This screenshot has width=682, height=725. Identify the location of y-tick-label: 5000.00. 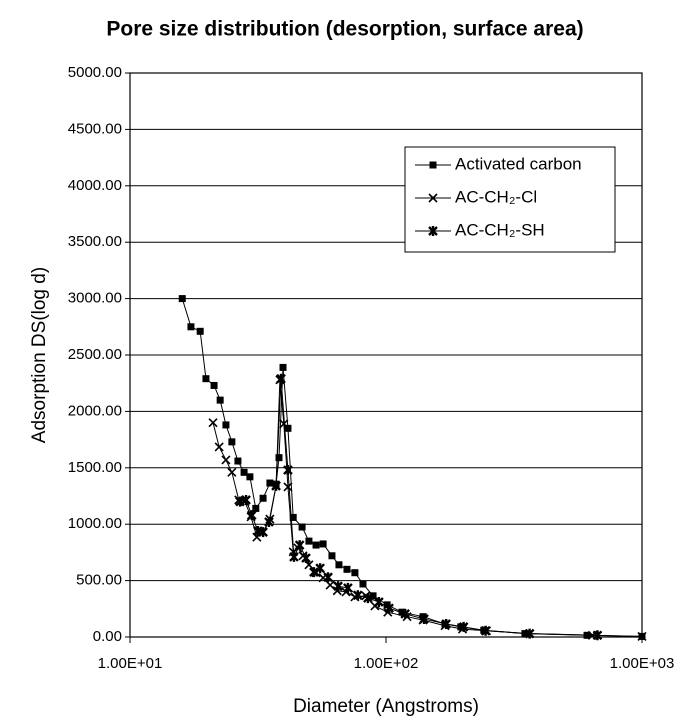
(95, 72).